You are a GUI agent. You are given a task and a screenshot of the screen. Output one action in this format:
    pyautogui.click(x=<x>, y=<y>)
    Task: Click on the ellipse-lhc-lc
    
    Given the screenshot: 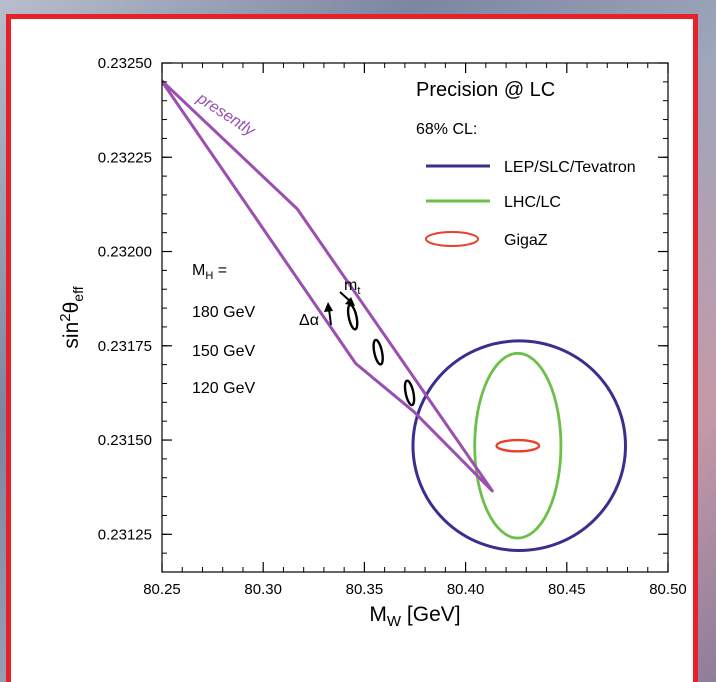 What is the action you would take?
    pyautogui.click(x=518, y=445)
    